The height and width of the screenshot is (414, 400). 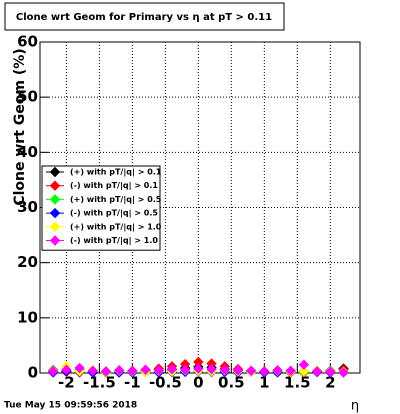 I want to click on y-tick-label: 60, so click(x=27, y=42).